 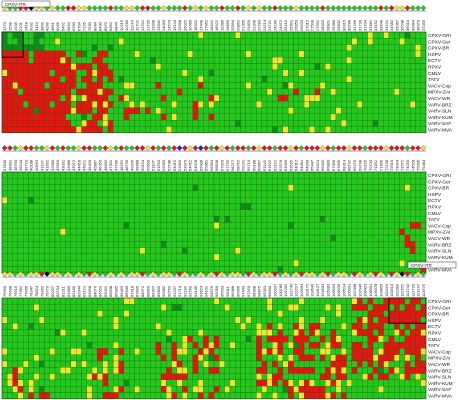 I want to click on row-label: ECTV, so click(x=435, y=201).